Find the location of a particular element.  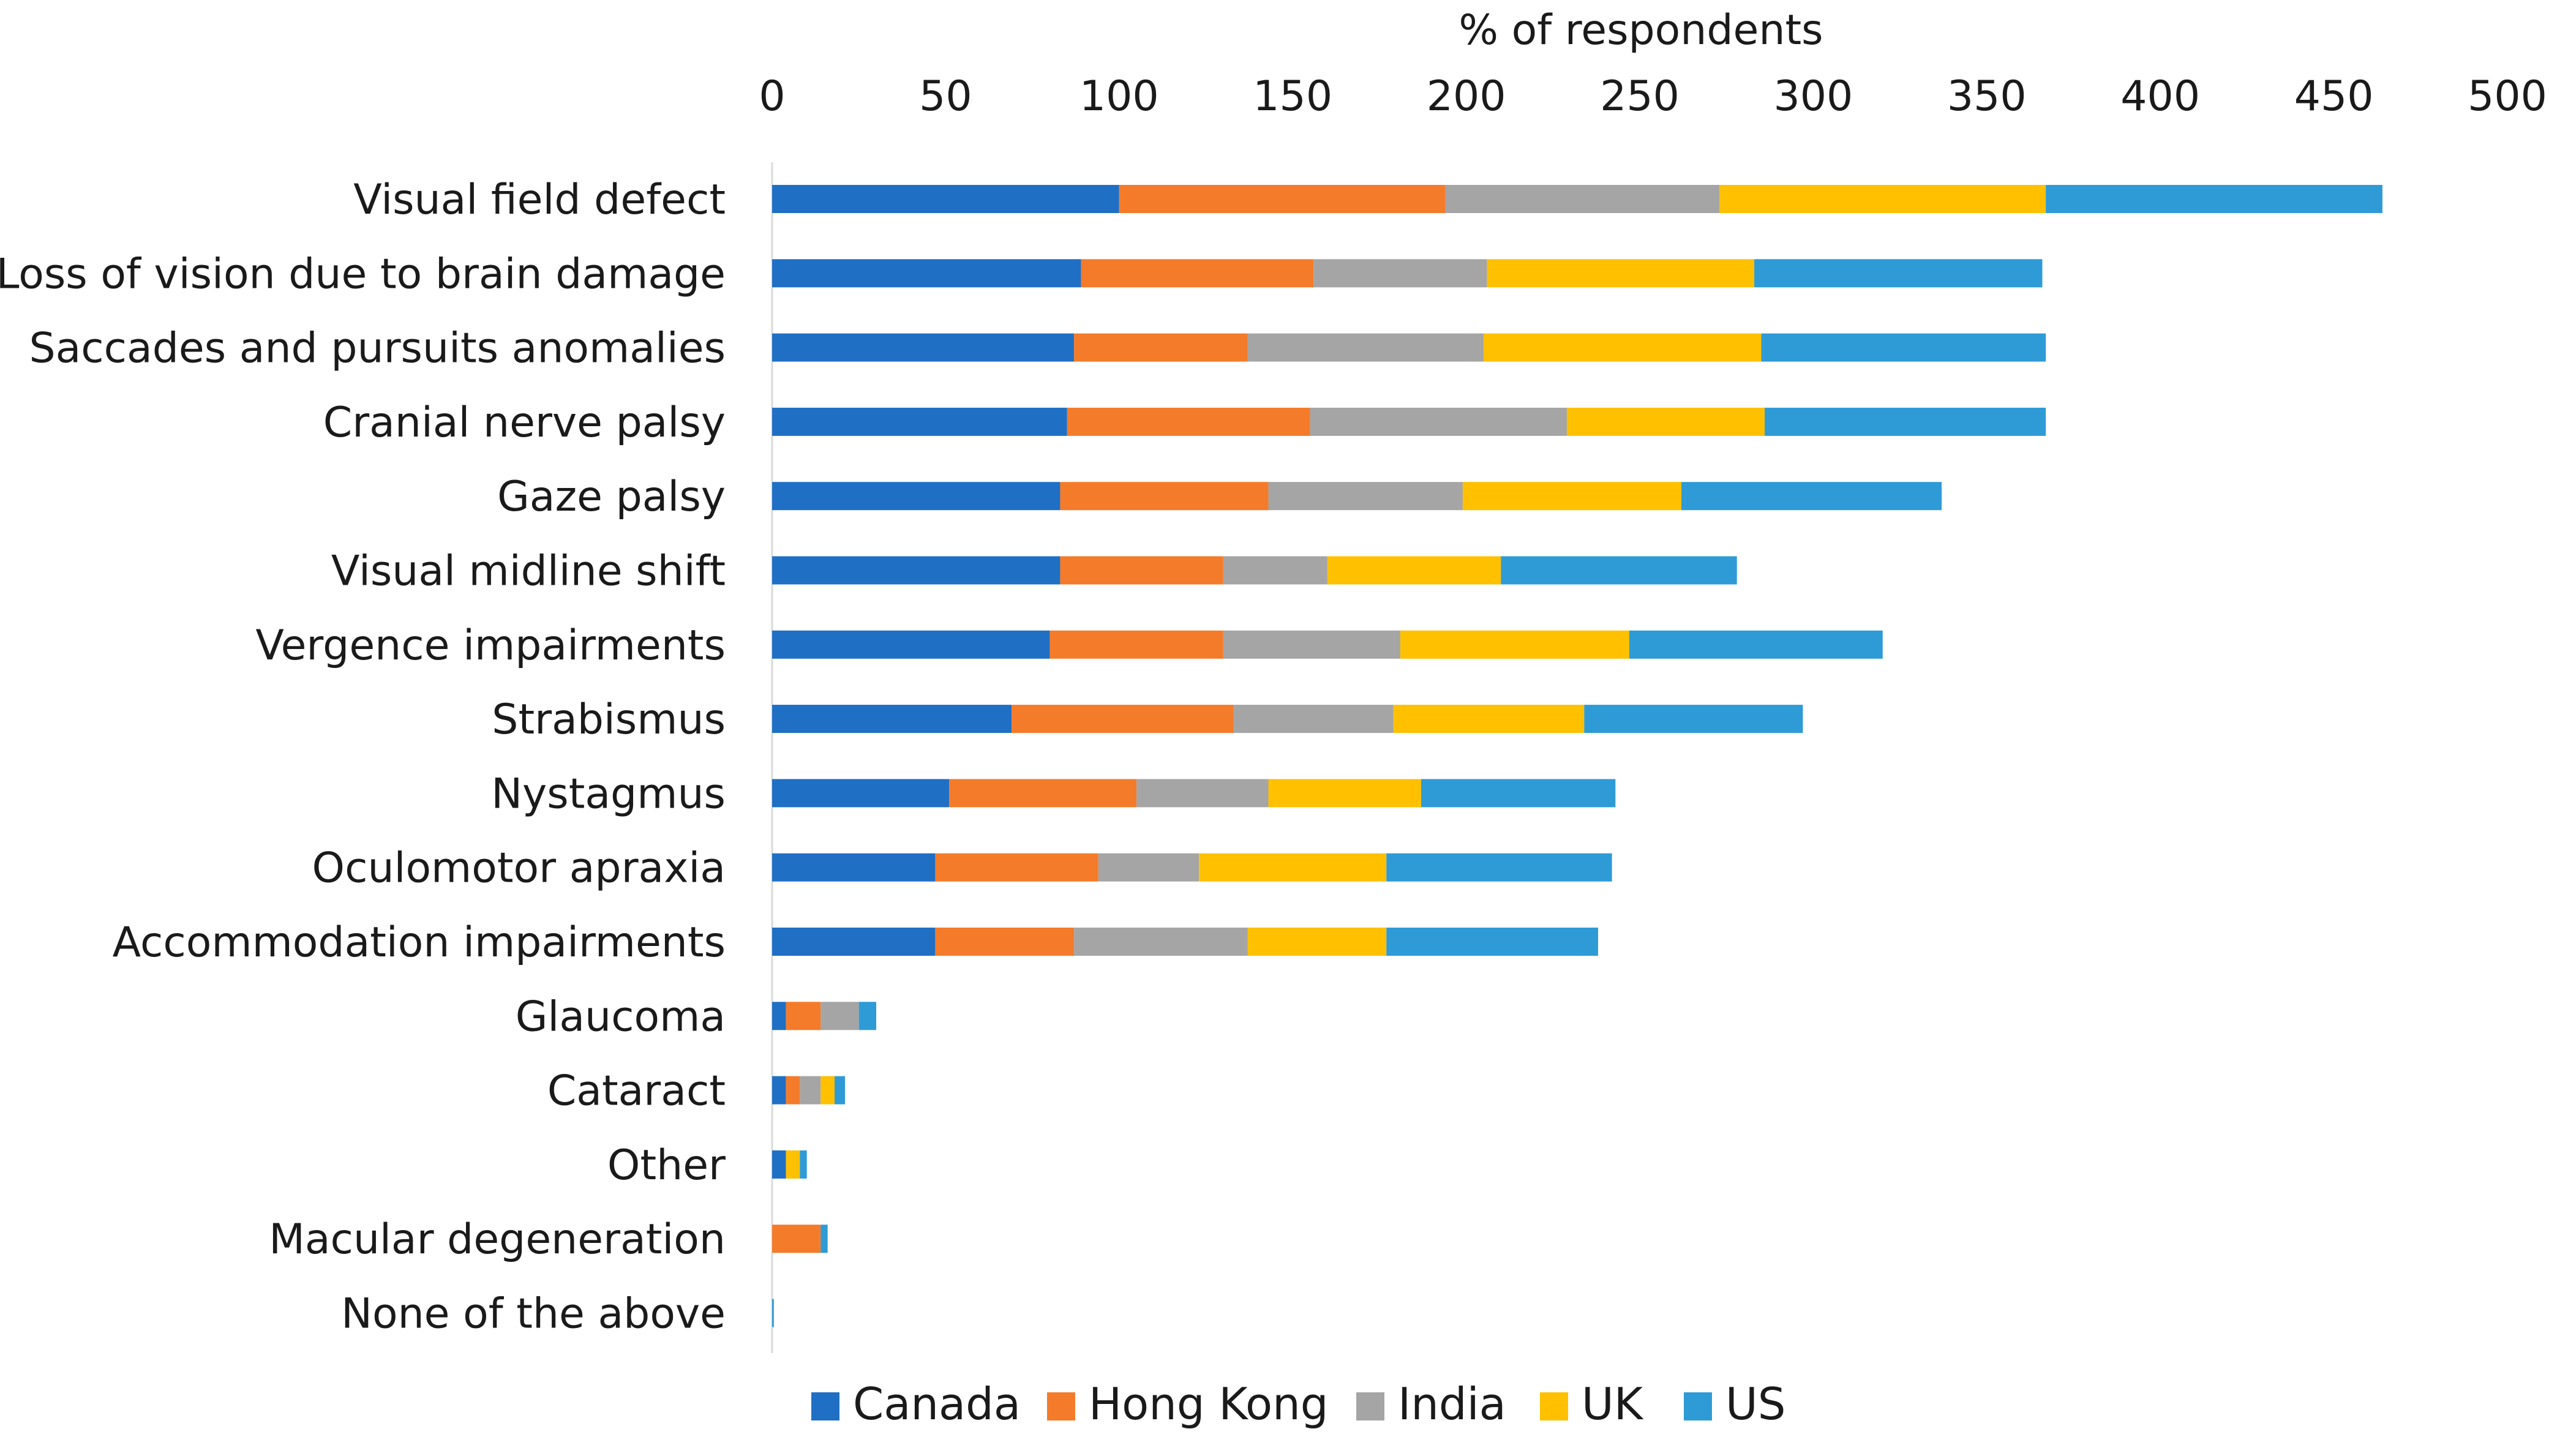

legend: Canada Hong Kong India UK US is located at coordinates (1298, 1404).